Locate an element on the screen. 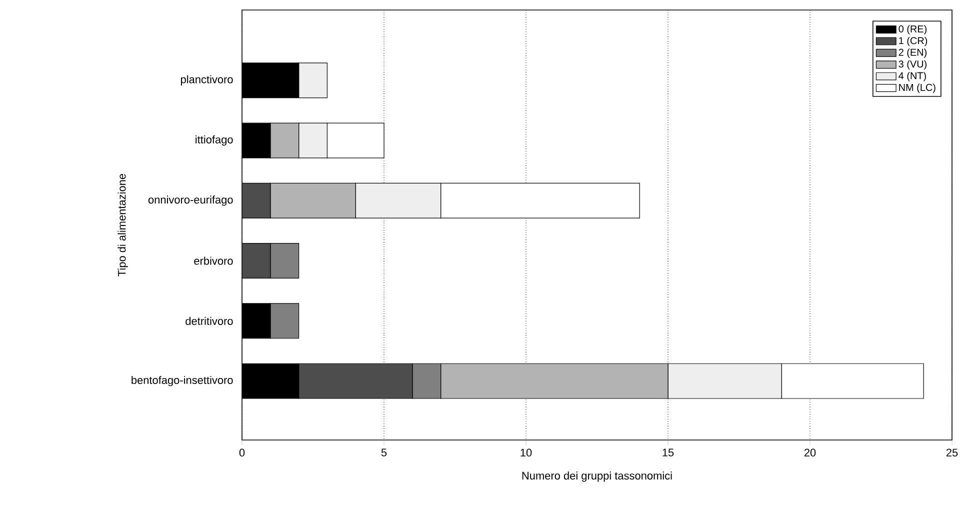 The image size is (961, 511). legend-label: 0 (RE) is located at coordinates (912, 29).